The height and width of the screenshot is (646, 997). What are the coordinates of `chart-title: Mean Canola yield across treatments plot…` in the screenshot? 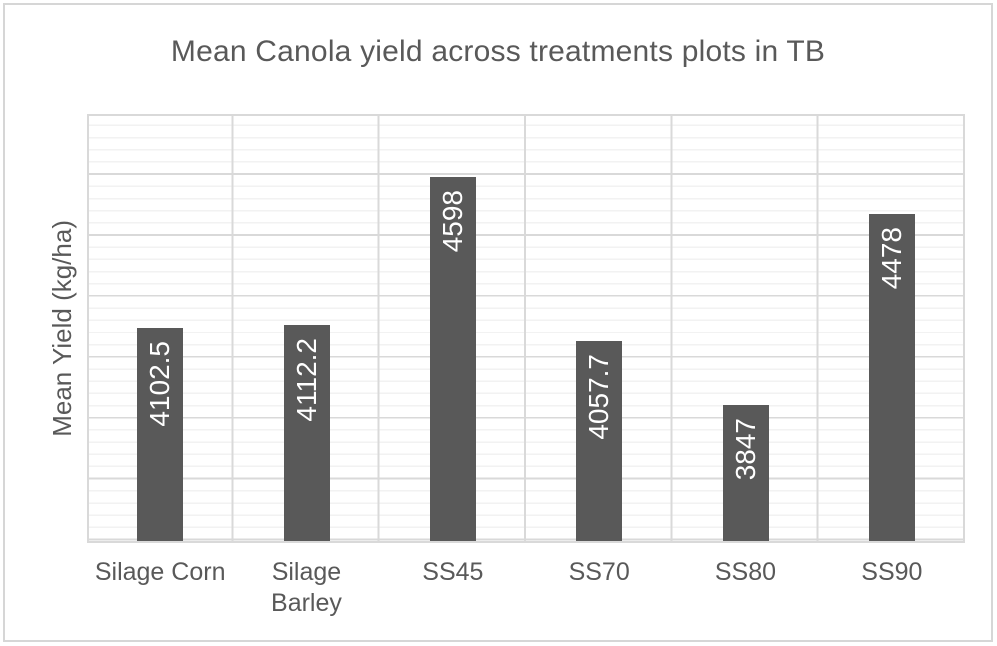 It's located at (498, 51).